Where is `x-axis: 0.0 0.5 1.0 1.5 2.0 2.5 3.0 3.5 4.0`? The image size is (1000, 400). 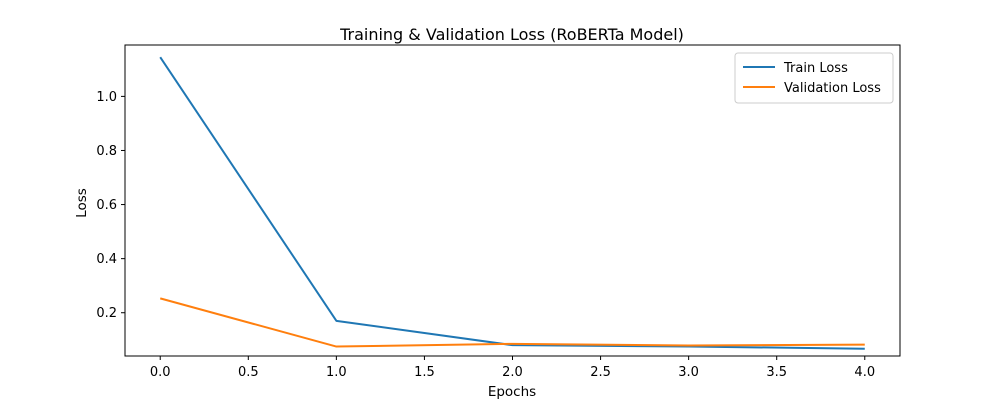
x-axis: 0.0 0.5 1.0 1.5 2.0 2.5 3.0 3.5 4.0 is located at coordinates (512, 368).